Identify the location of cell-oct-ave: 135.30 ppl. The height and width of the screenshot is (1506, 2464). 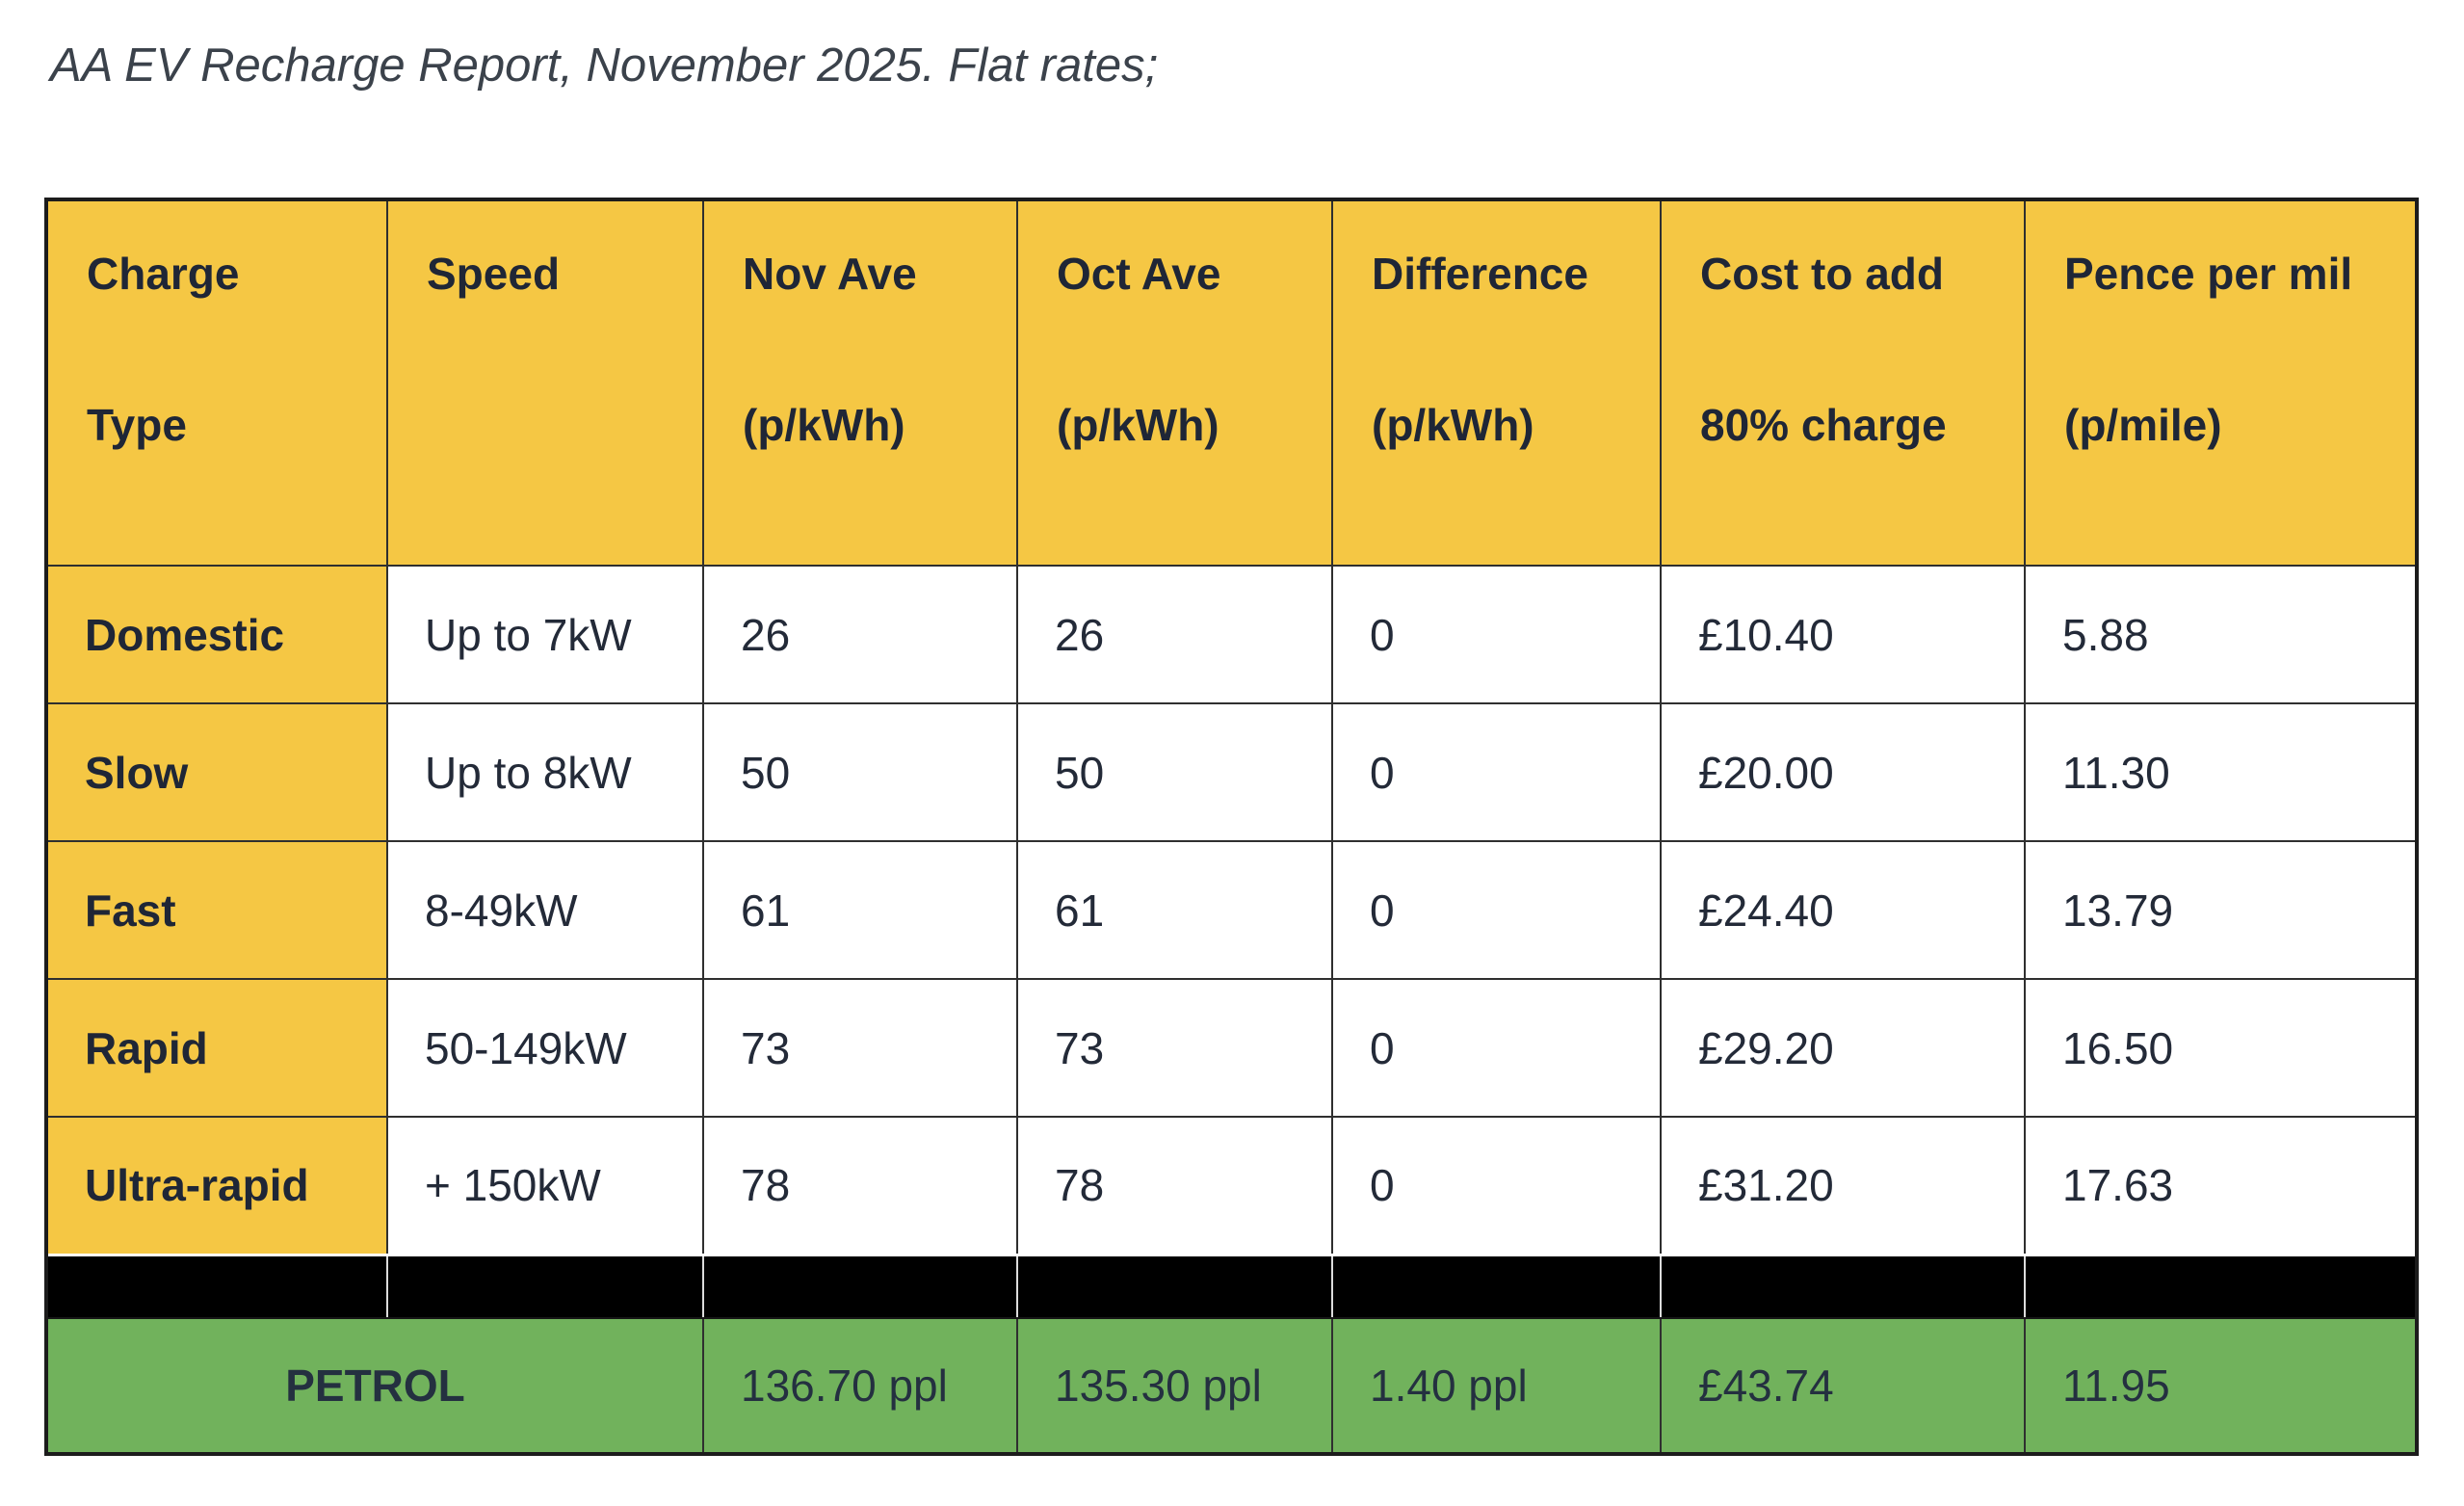
(1174, 1386).